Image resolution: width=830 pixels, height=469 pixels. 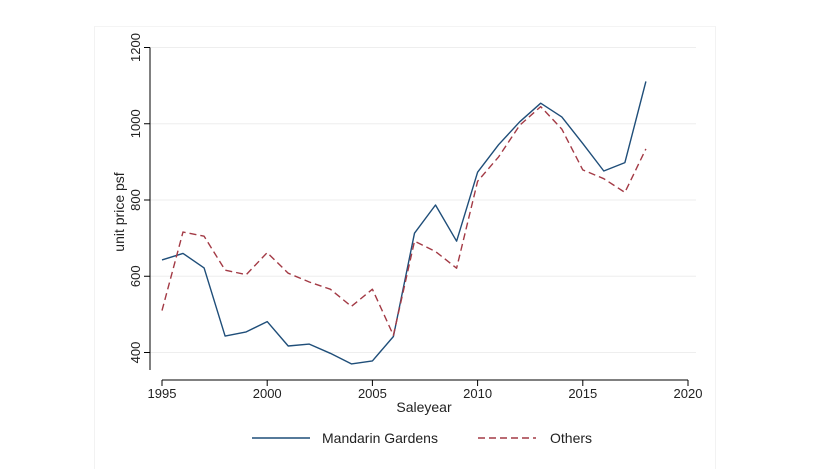 What do you see at coordinates (135, 200) in the screenshot?
I see `y-tick-label-800: 800` at bounding box center [135, 200].